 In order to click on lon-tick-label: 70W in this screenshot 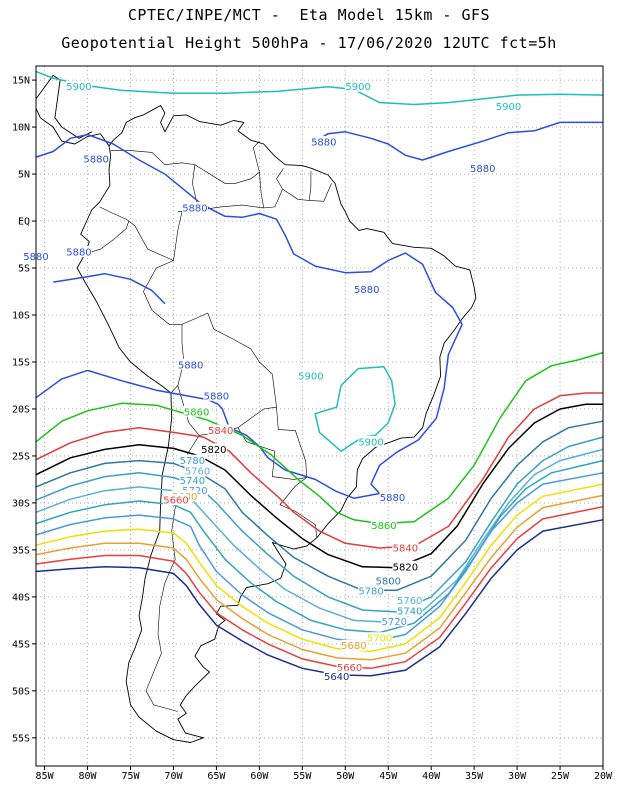, I will do `click(173, 776)`.